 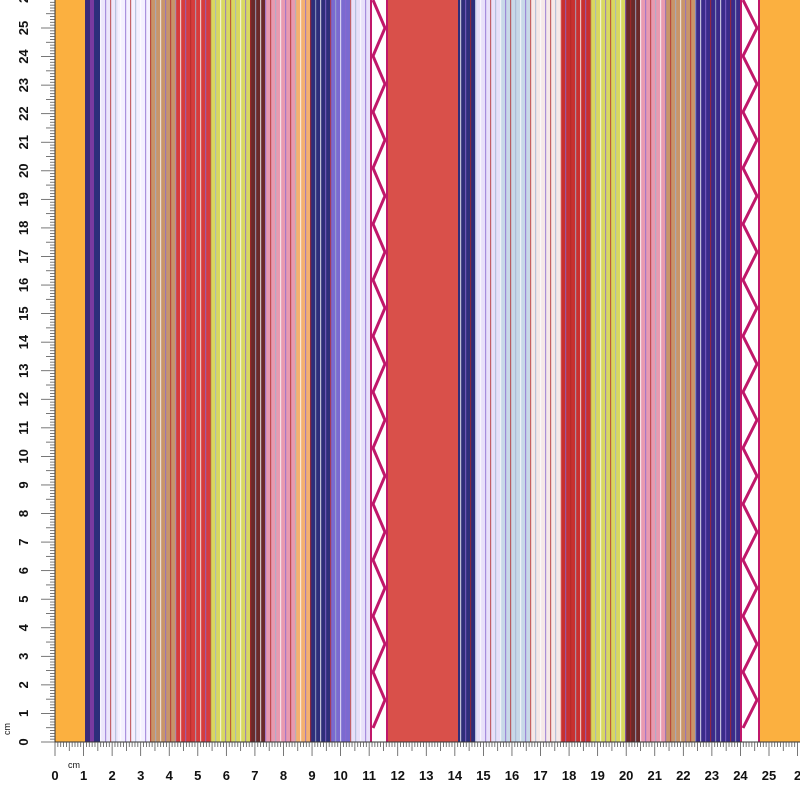 I want to click on x-ruler-label: 1, so click(x=83, y=775).